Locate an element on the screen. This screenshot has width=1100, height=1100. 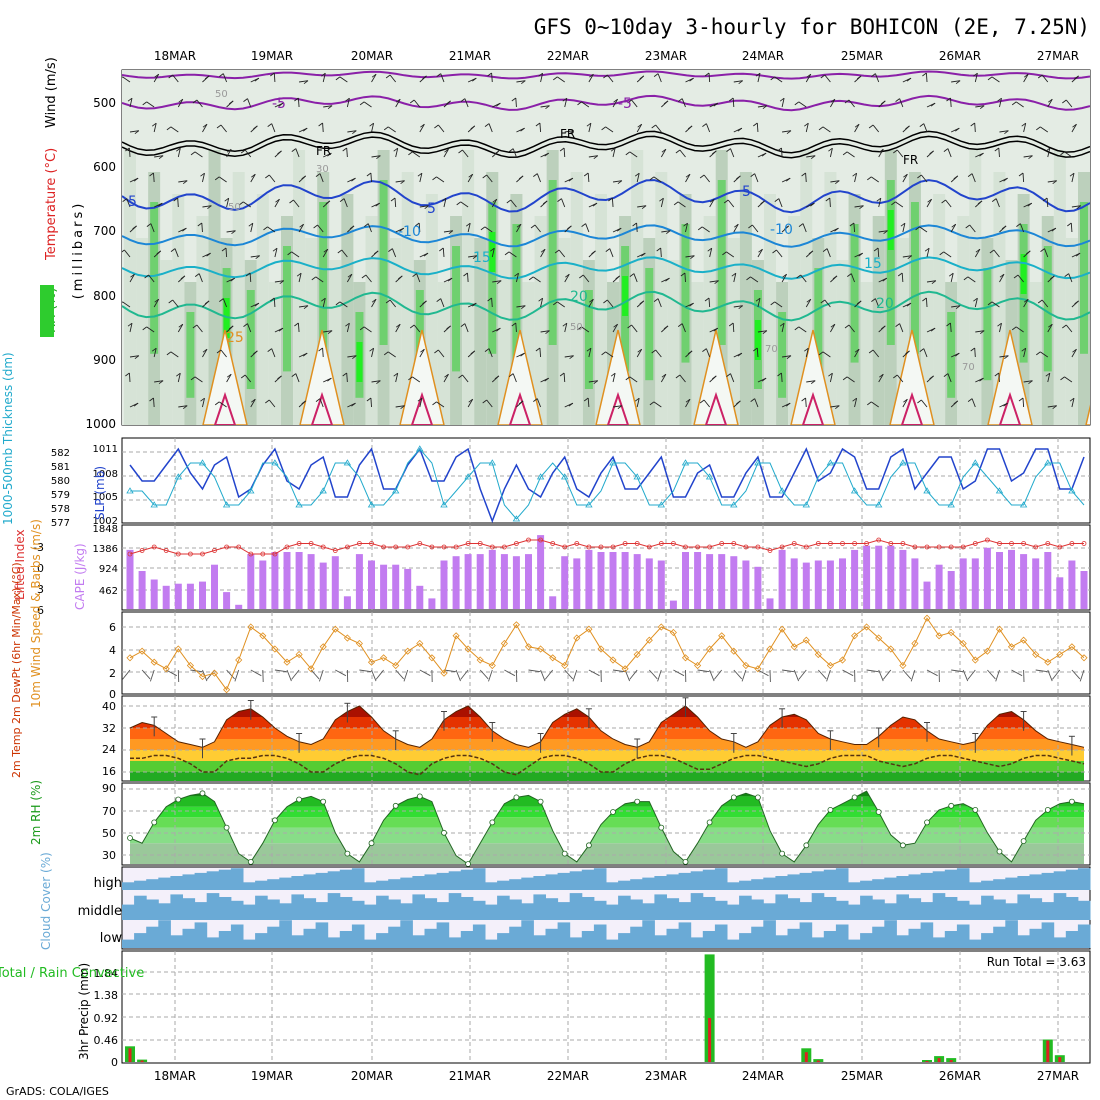
rh2m-tick: 90 is located at coordinates (109, 788).